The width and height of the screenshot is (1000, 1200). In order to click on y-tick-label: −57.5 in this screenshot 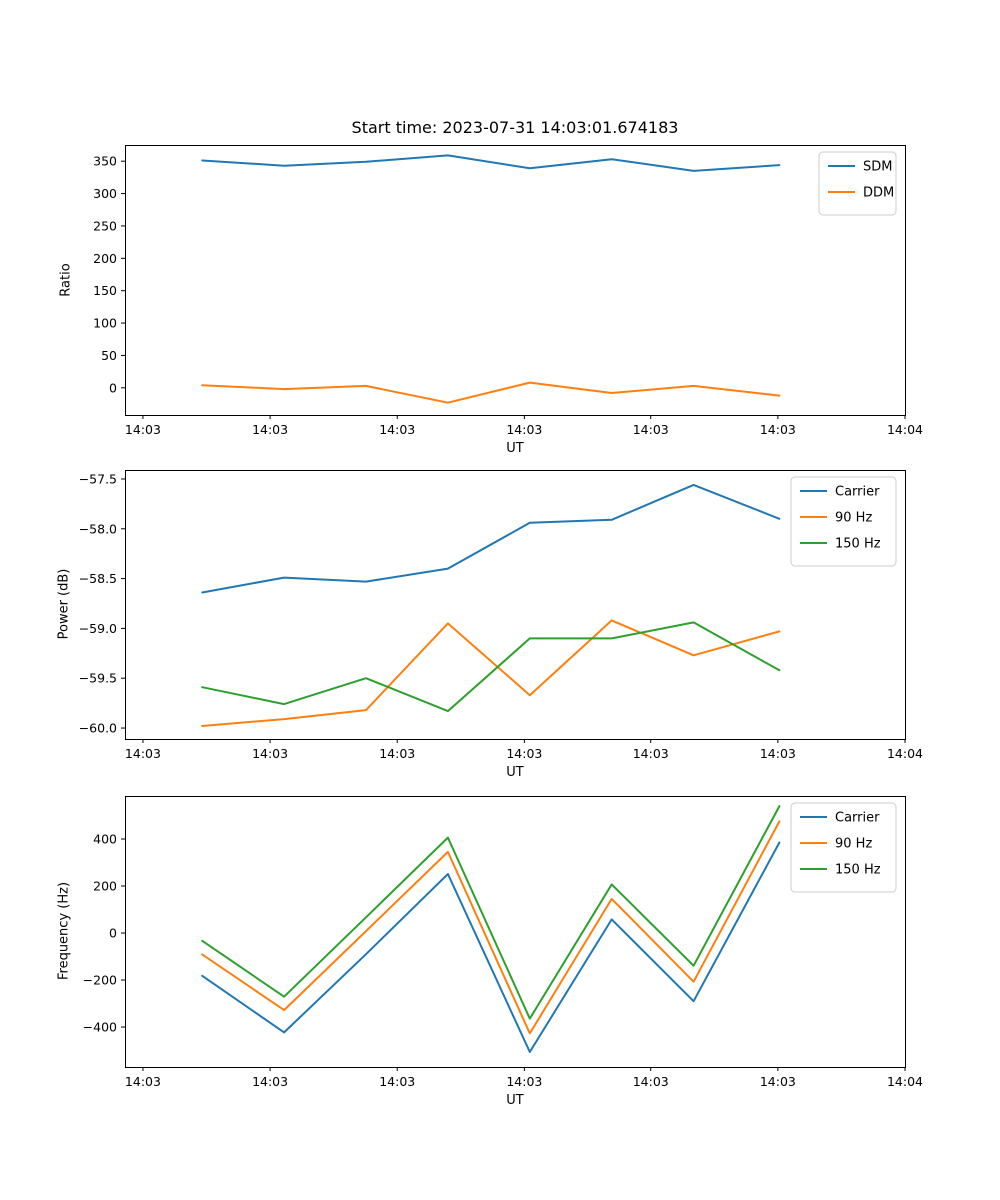, I will do `click(98, 478)`.